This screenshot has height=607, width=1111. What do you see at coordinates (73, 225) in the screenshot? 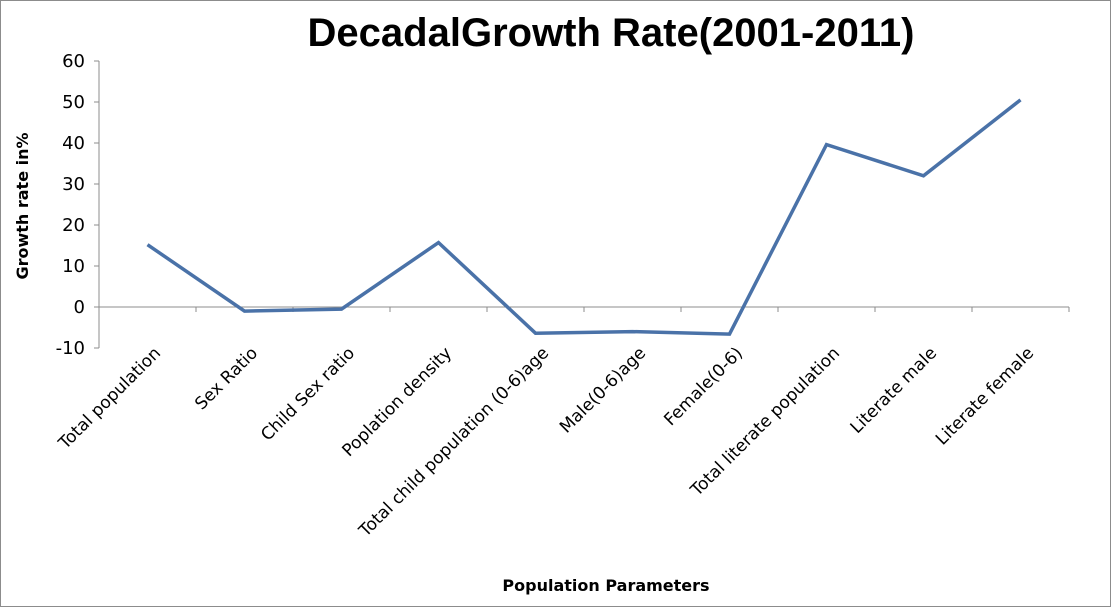
I see `y-tick-label: 20` at bounding box center [73, 225].